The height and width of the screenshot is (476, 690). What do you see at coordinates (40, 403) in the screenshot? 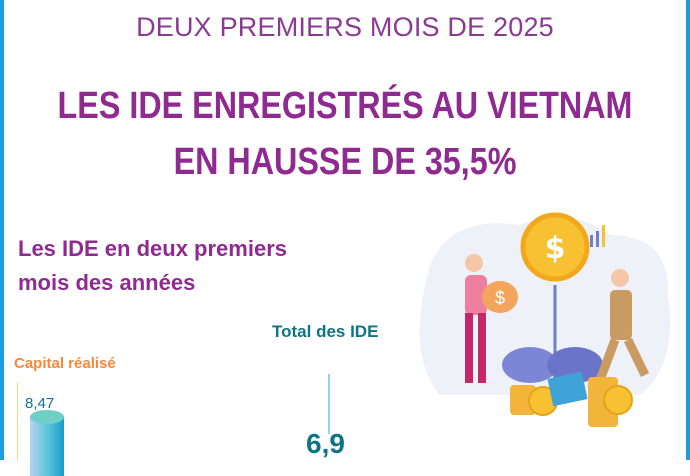
I see `capital-value-label: 8,47` at bounding box center [40, 403].